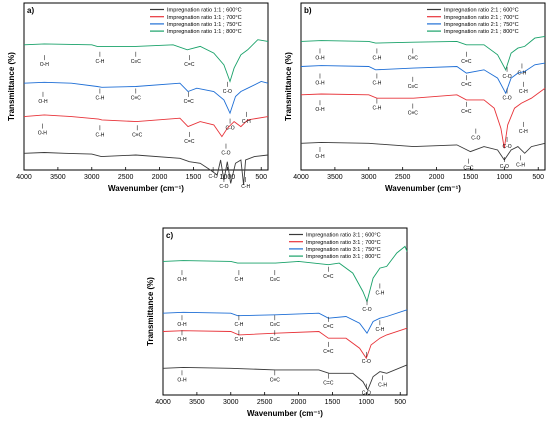 The height and width of the screenshot is (433, 550). I want to click on panel-label: a), so click(30, 10).